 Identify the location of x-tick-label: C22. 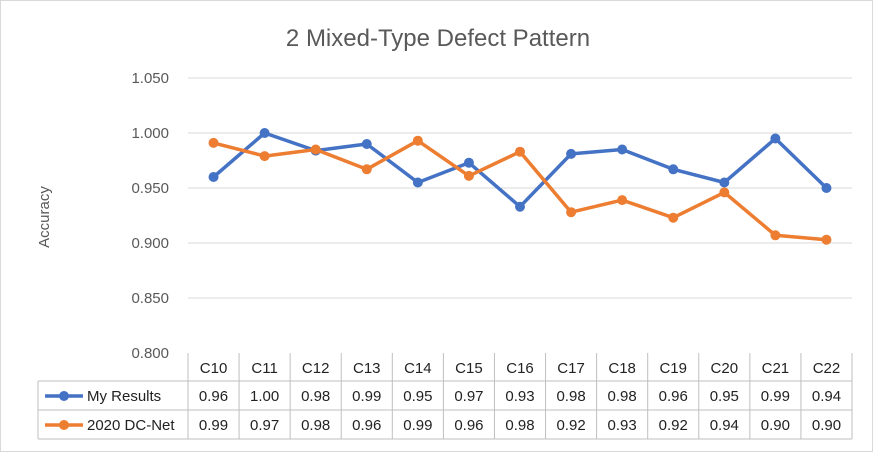
(827, 368).